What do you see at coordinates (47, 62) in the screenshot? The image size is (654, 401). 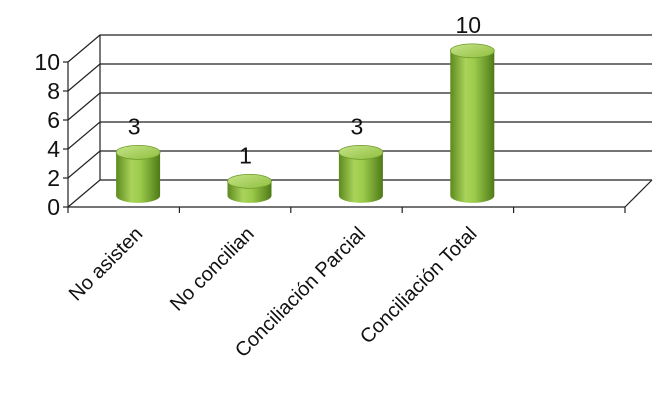 I see `y-tick-label: 10` at bounding box center [47, 62].